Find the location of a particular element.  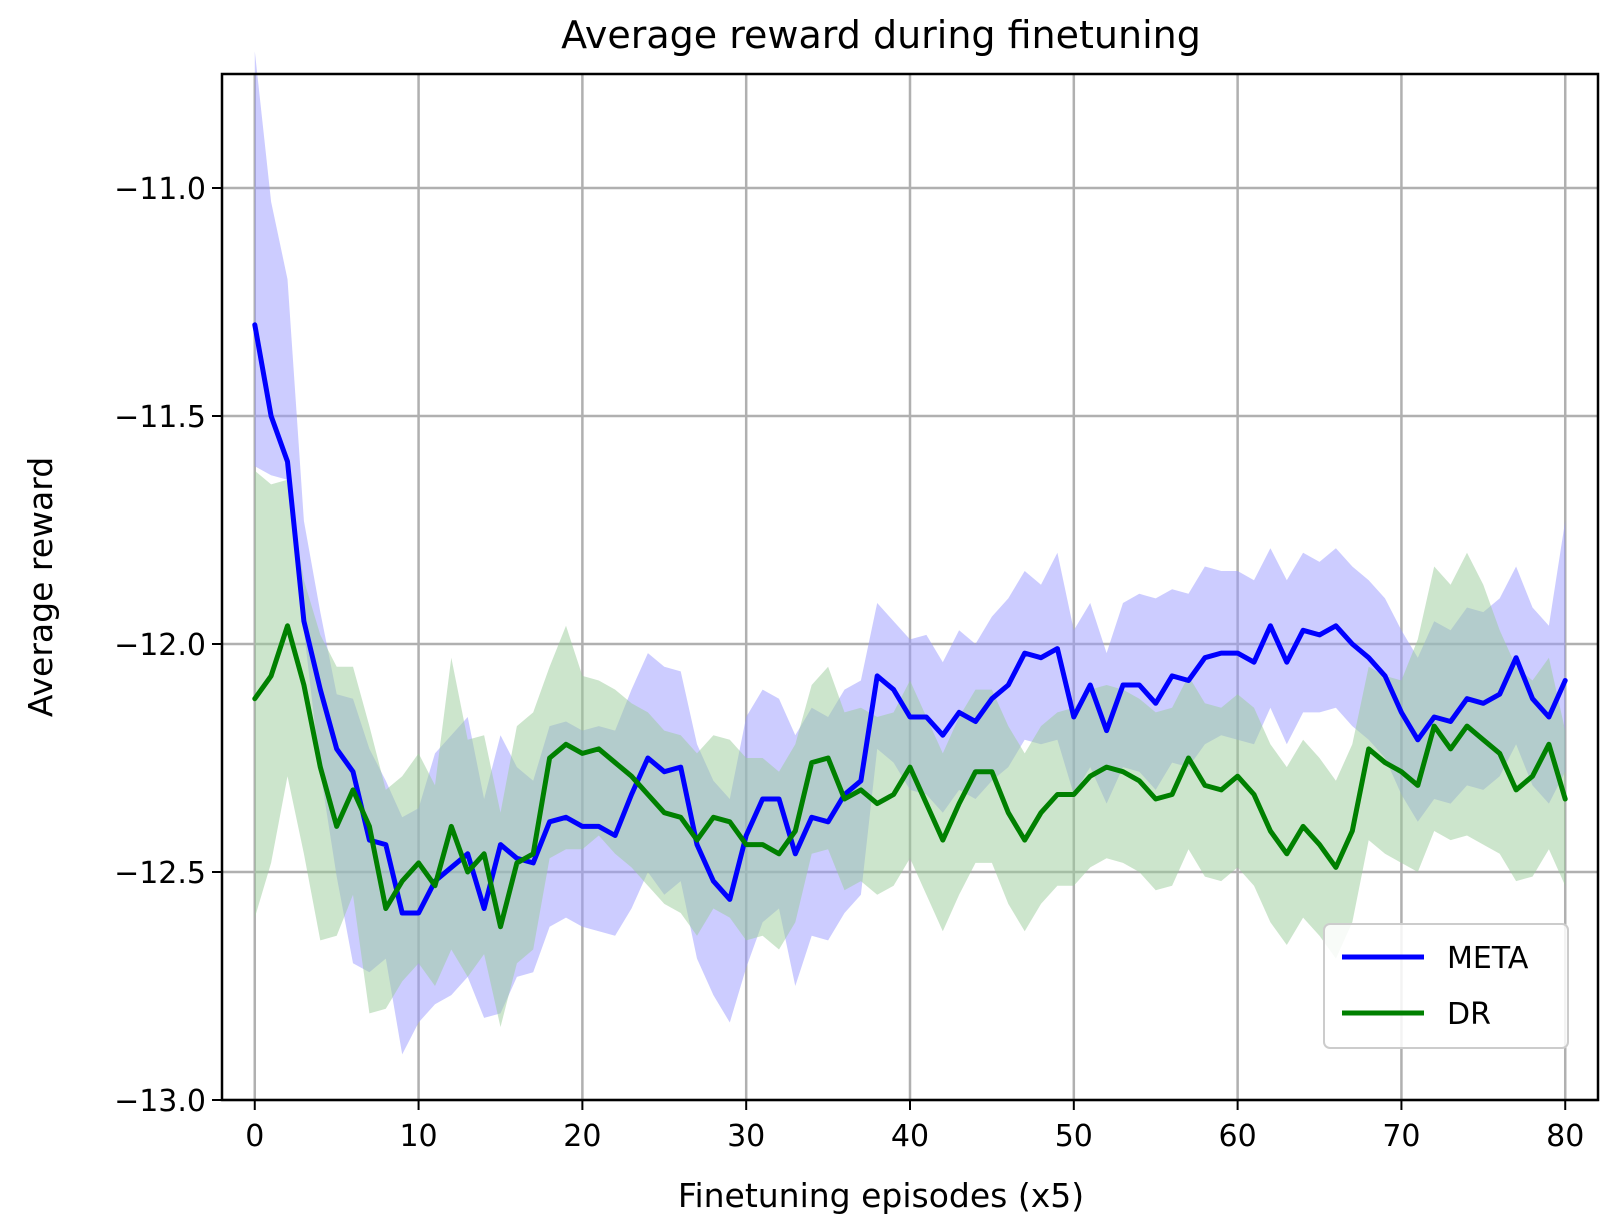

x-tick-label: 80 is located at coordinates (1565, 1136).